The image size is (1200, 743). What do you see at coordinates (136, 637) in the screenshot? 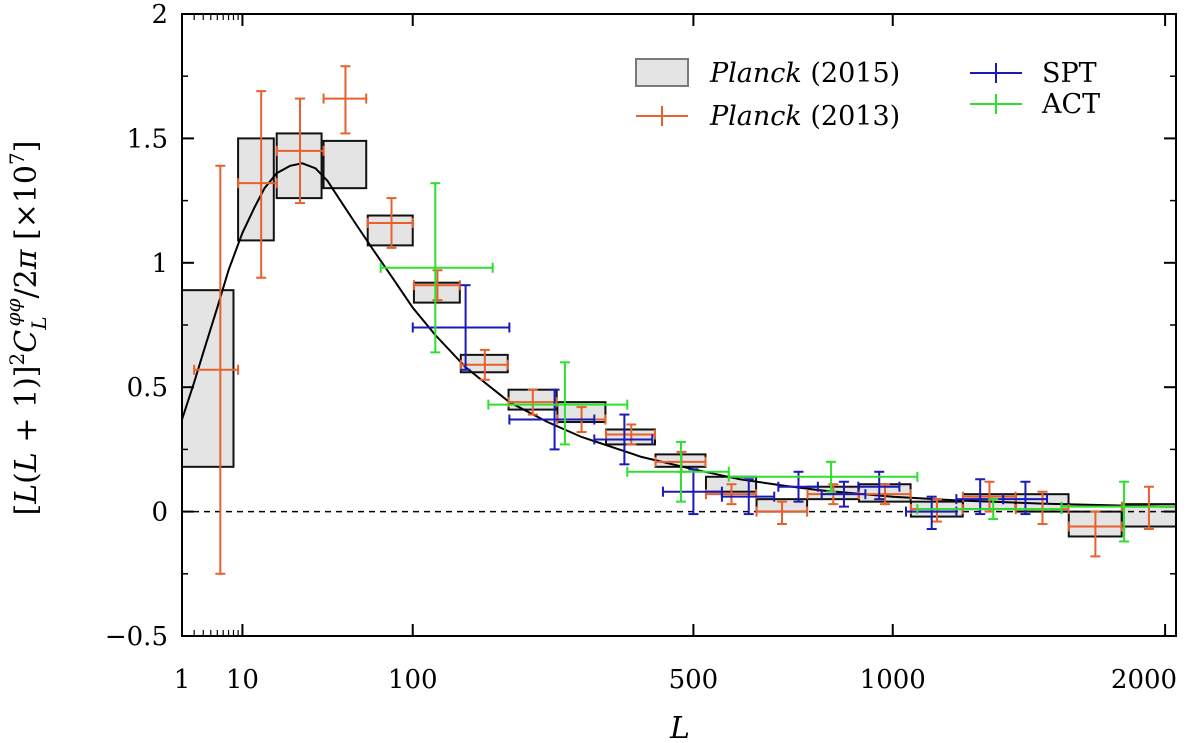
I see `y-tick-label-0: −0.5` at bounding box center [136, 637].